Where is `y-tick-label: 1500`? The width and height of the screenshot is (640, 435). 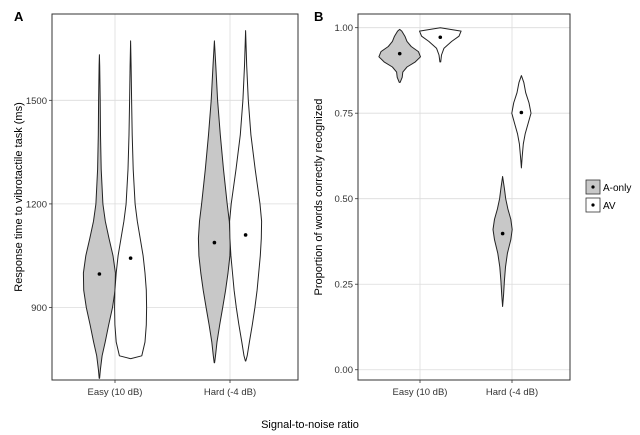 y-tick-label: 1500 is located at coordinates (36, 101).